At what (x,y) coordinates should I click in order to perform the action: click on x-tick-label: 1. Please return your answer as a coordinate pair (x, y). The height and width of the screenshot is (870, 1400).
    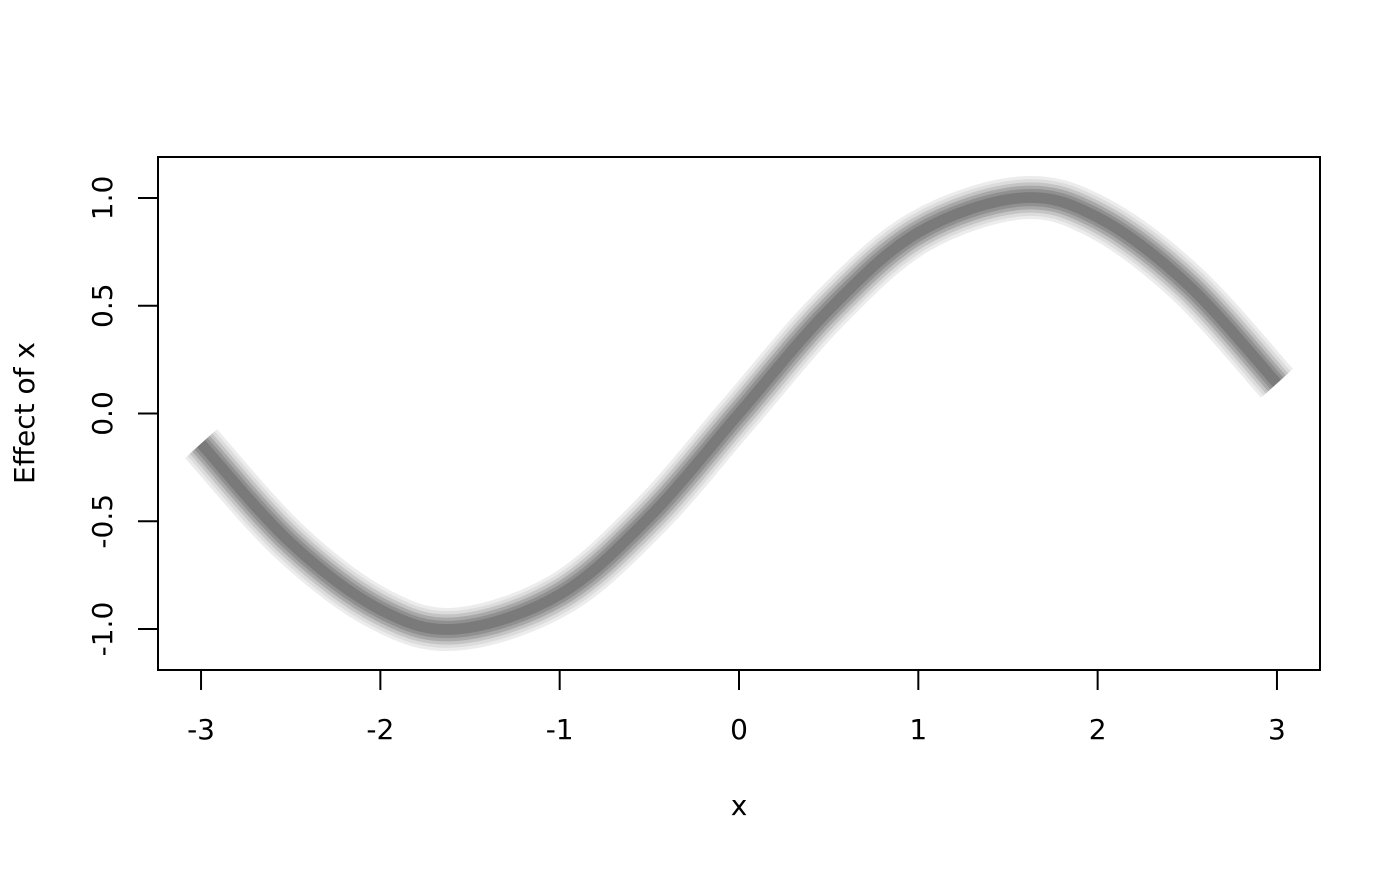
    Looking at the image, I should click on (918, 729).